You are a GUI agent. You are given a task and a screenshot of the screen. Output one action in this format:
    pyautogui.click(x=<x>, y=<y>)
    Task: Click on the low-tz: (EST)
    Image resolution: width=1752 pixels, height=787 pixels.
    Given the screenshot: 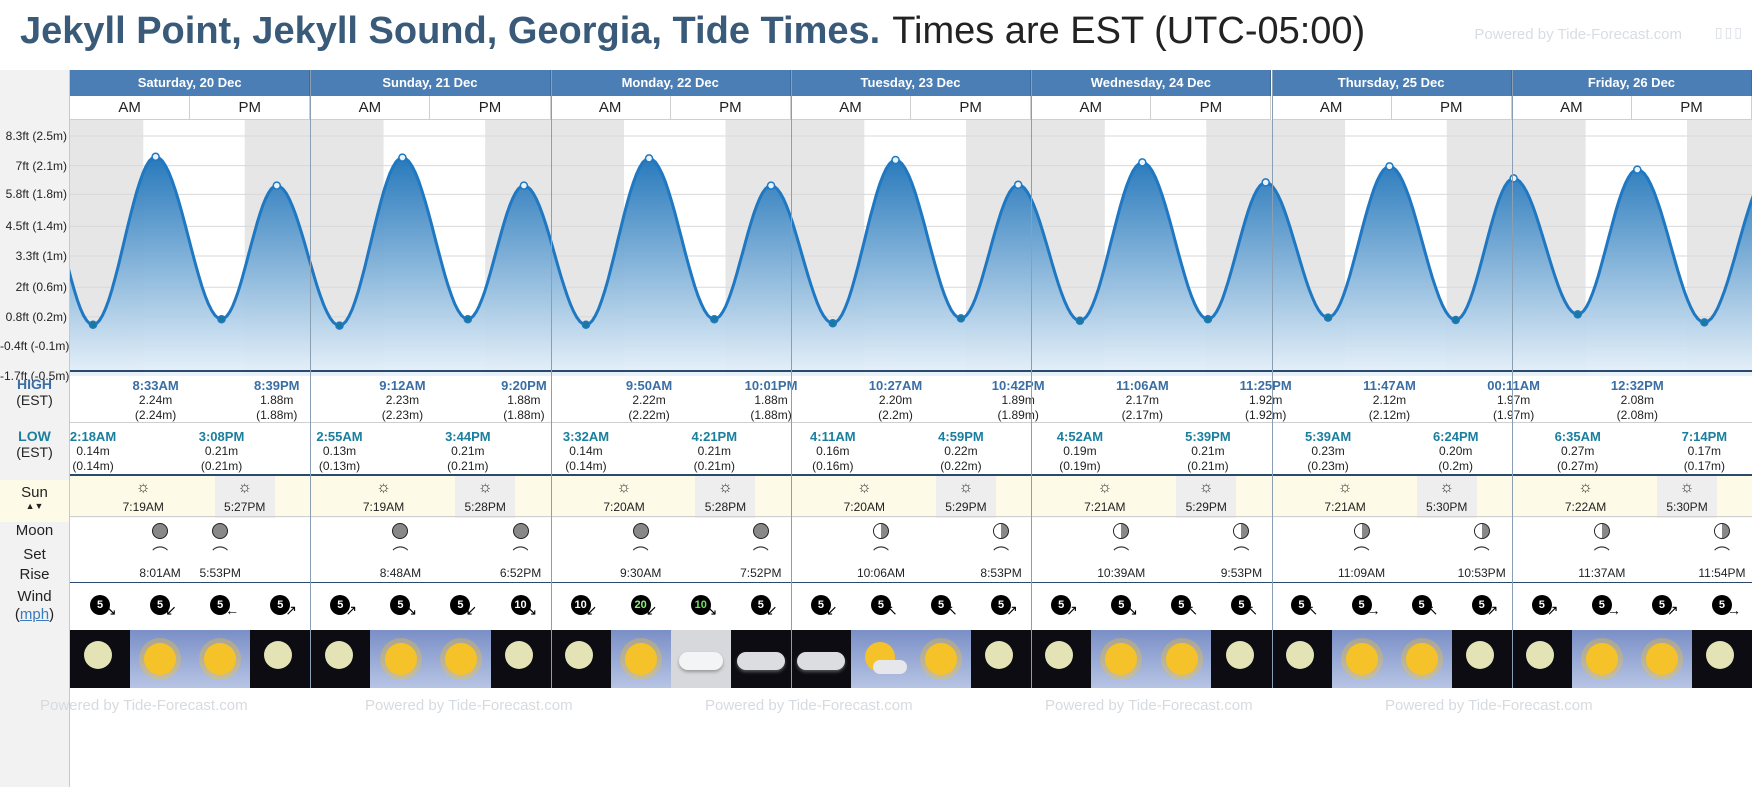 What is the action you would take?
    pyautogui.click(x=34, y=452)
    